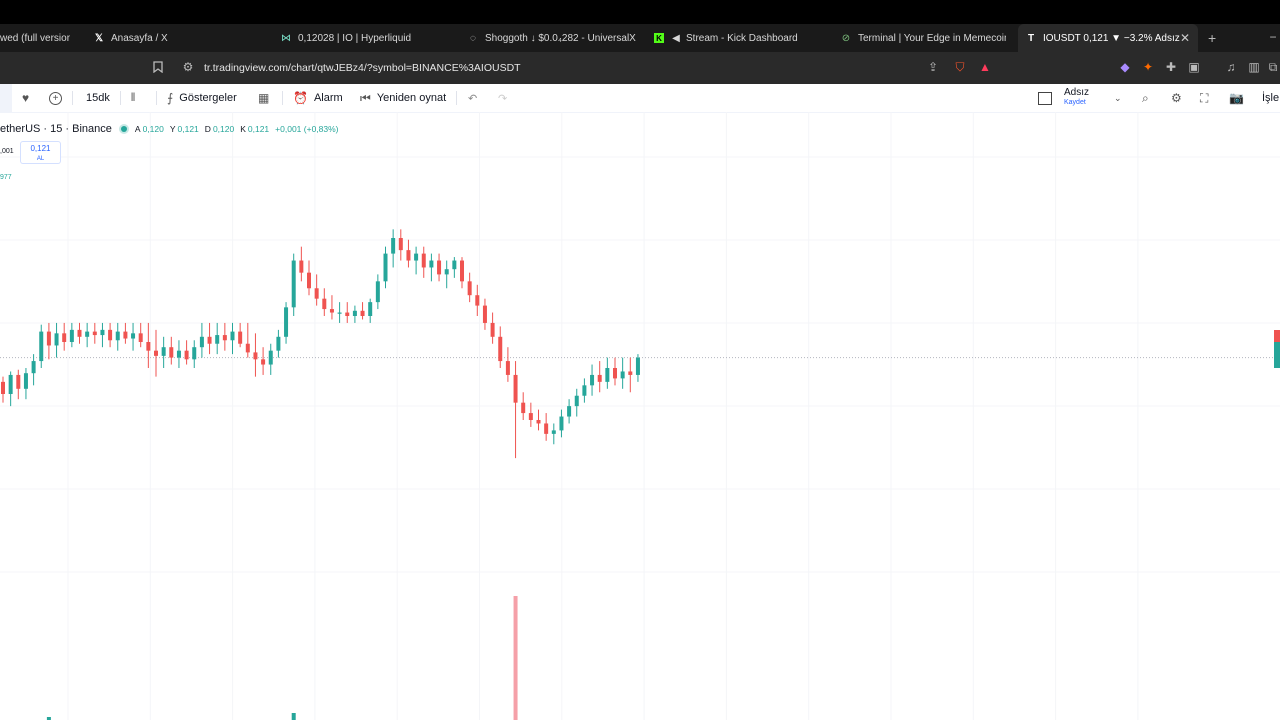 Image resolution: width=1280 pixels, height=720 pixels. What do you see at coordinates (286, 38) in the screenshot?
I see `hyperliquid-icon: ⋈` at bounding box center [286, 38].